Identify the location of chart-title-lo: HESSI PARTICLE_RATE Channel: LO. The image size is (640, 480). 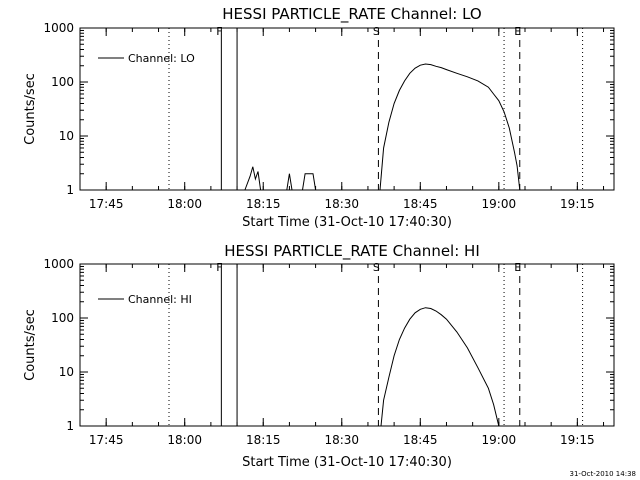
(351, 14).